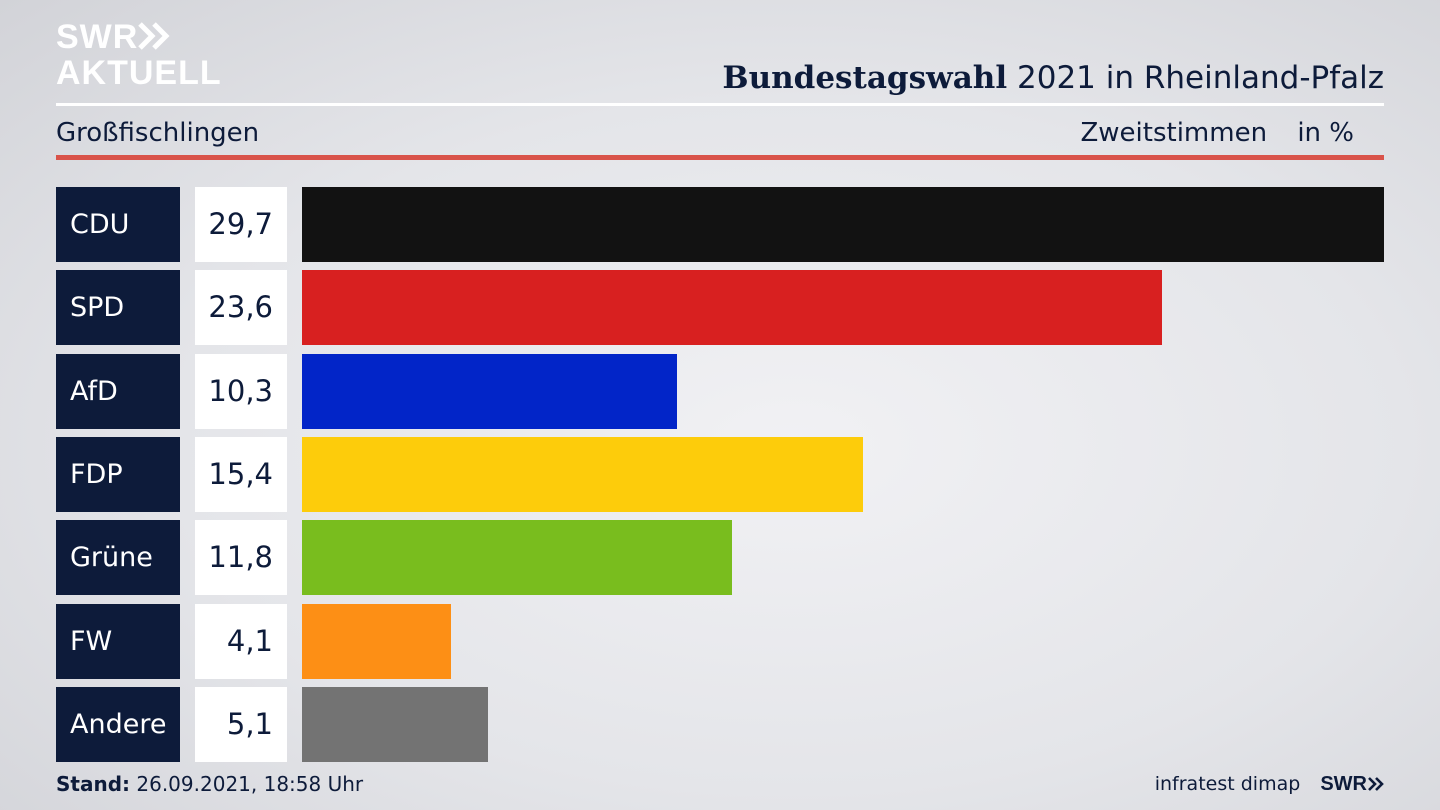 The height and width of the screenshot is (810, 1440). Describe the element at coordinates (517, 557) in the screenshot. I see `bar-gr-ne` at that location.